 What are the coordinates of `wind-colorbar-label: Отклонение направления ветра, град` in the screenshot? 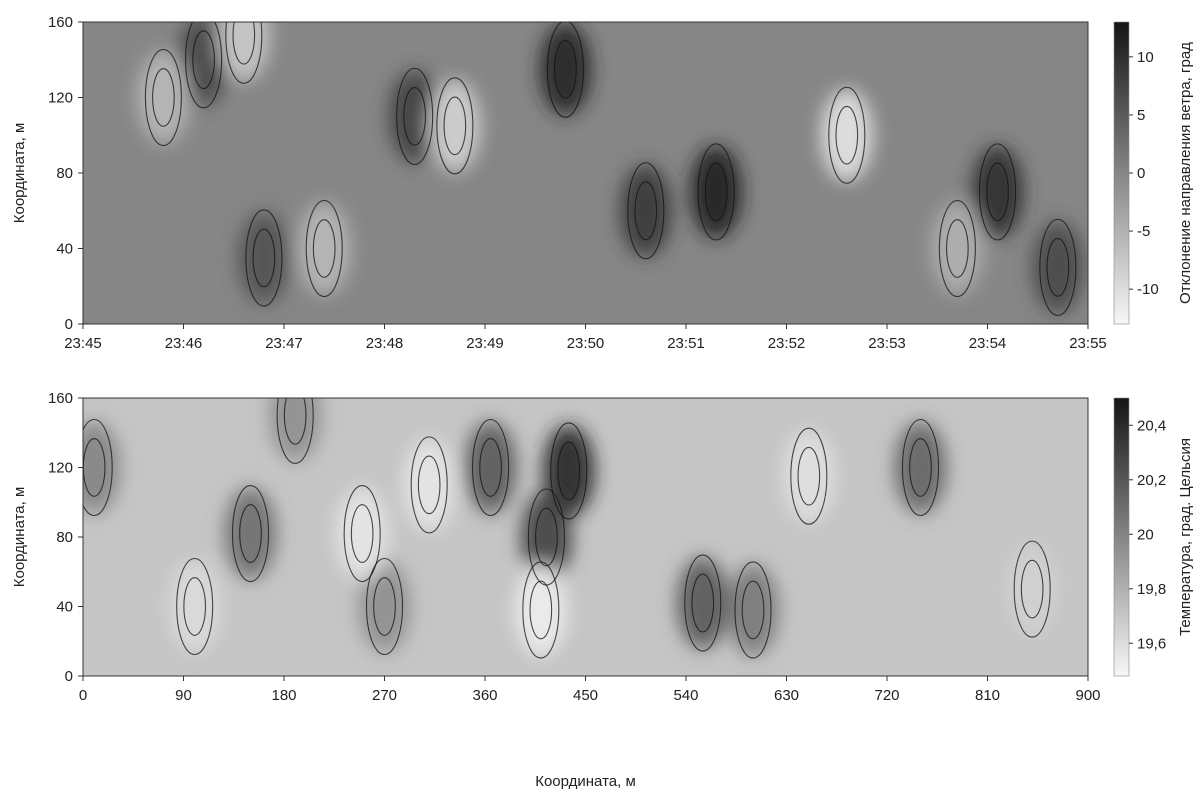 It's located at (1185, 173).